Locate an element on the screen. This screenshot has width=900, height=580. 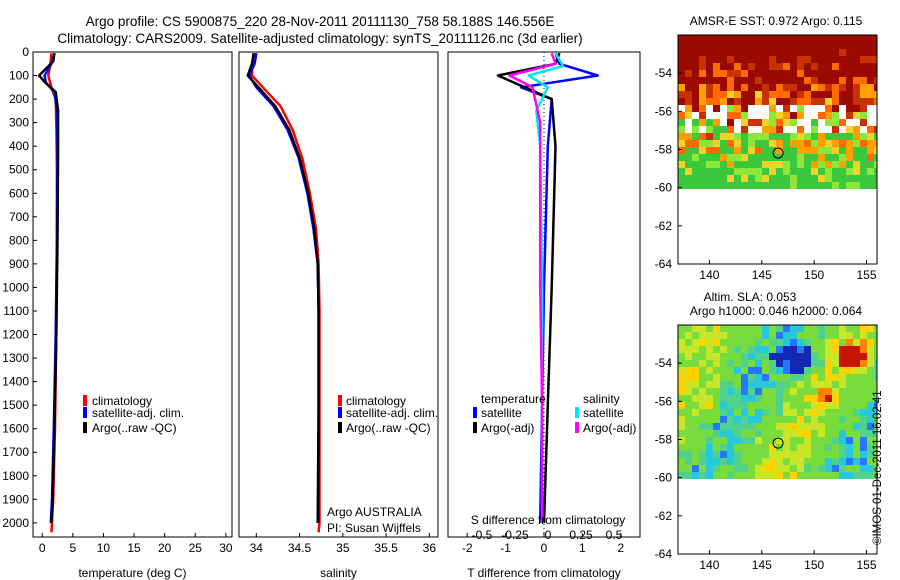
legend-label: Argo(-adj) is located at coordinates (507, 428).